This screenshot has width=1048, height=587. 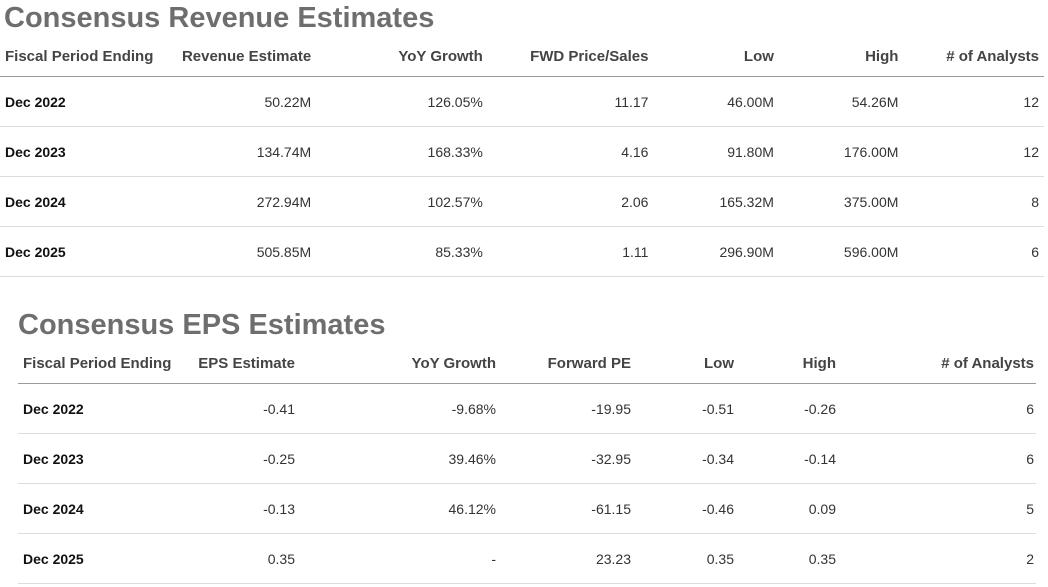 What do you see at coordinates (836, 251) in the screenshot?
I see `high-cell: 596.00M` at bounding box center [836, 251].